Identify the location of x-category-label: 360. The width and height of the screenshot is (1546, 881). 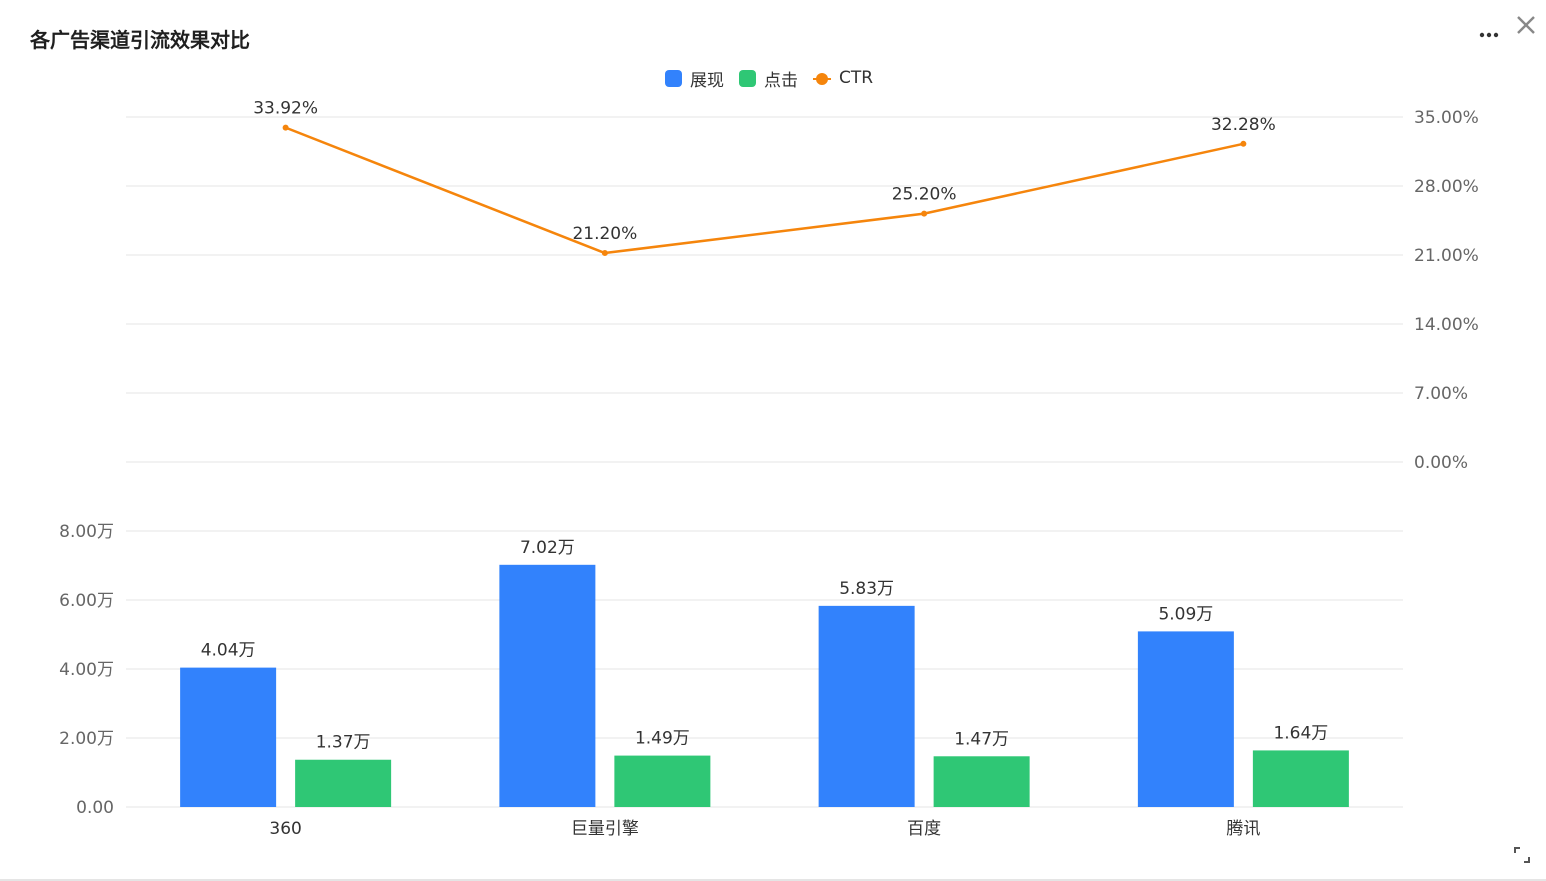
(285, 829).